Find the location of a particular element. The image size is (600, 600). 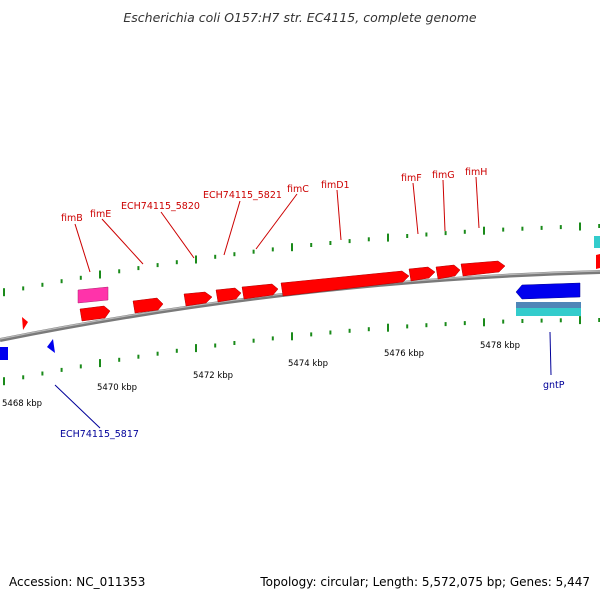

reverse-gene-track is located at coordinates (290, 321).